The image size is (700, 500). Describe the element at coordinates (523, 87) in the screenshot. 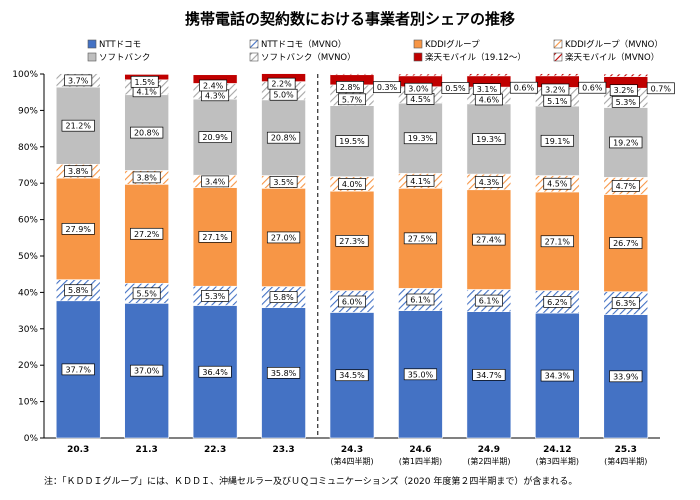

I see `data-label-24-9-s7-box` at that location.